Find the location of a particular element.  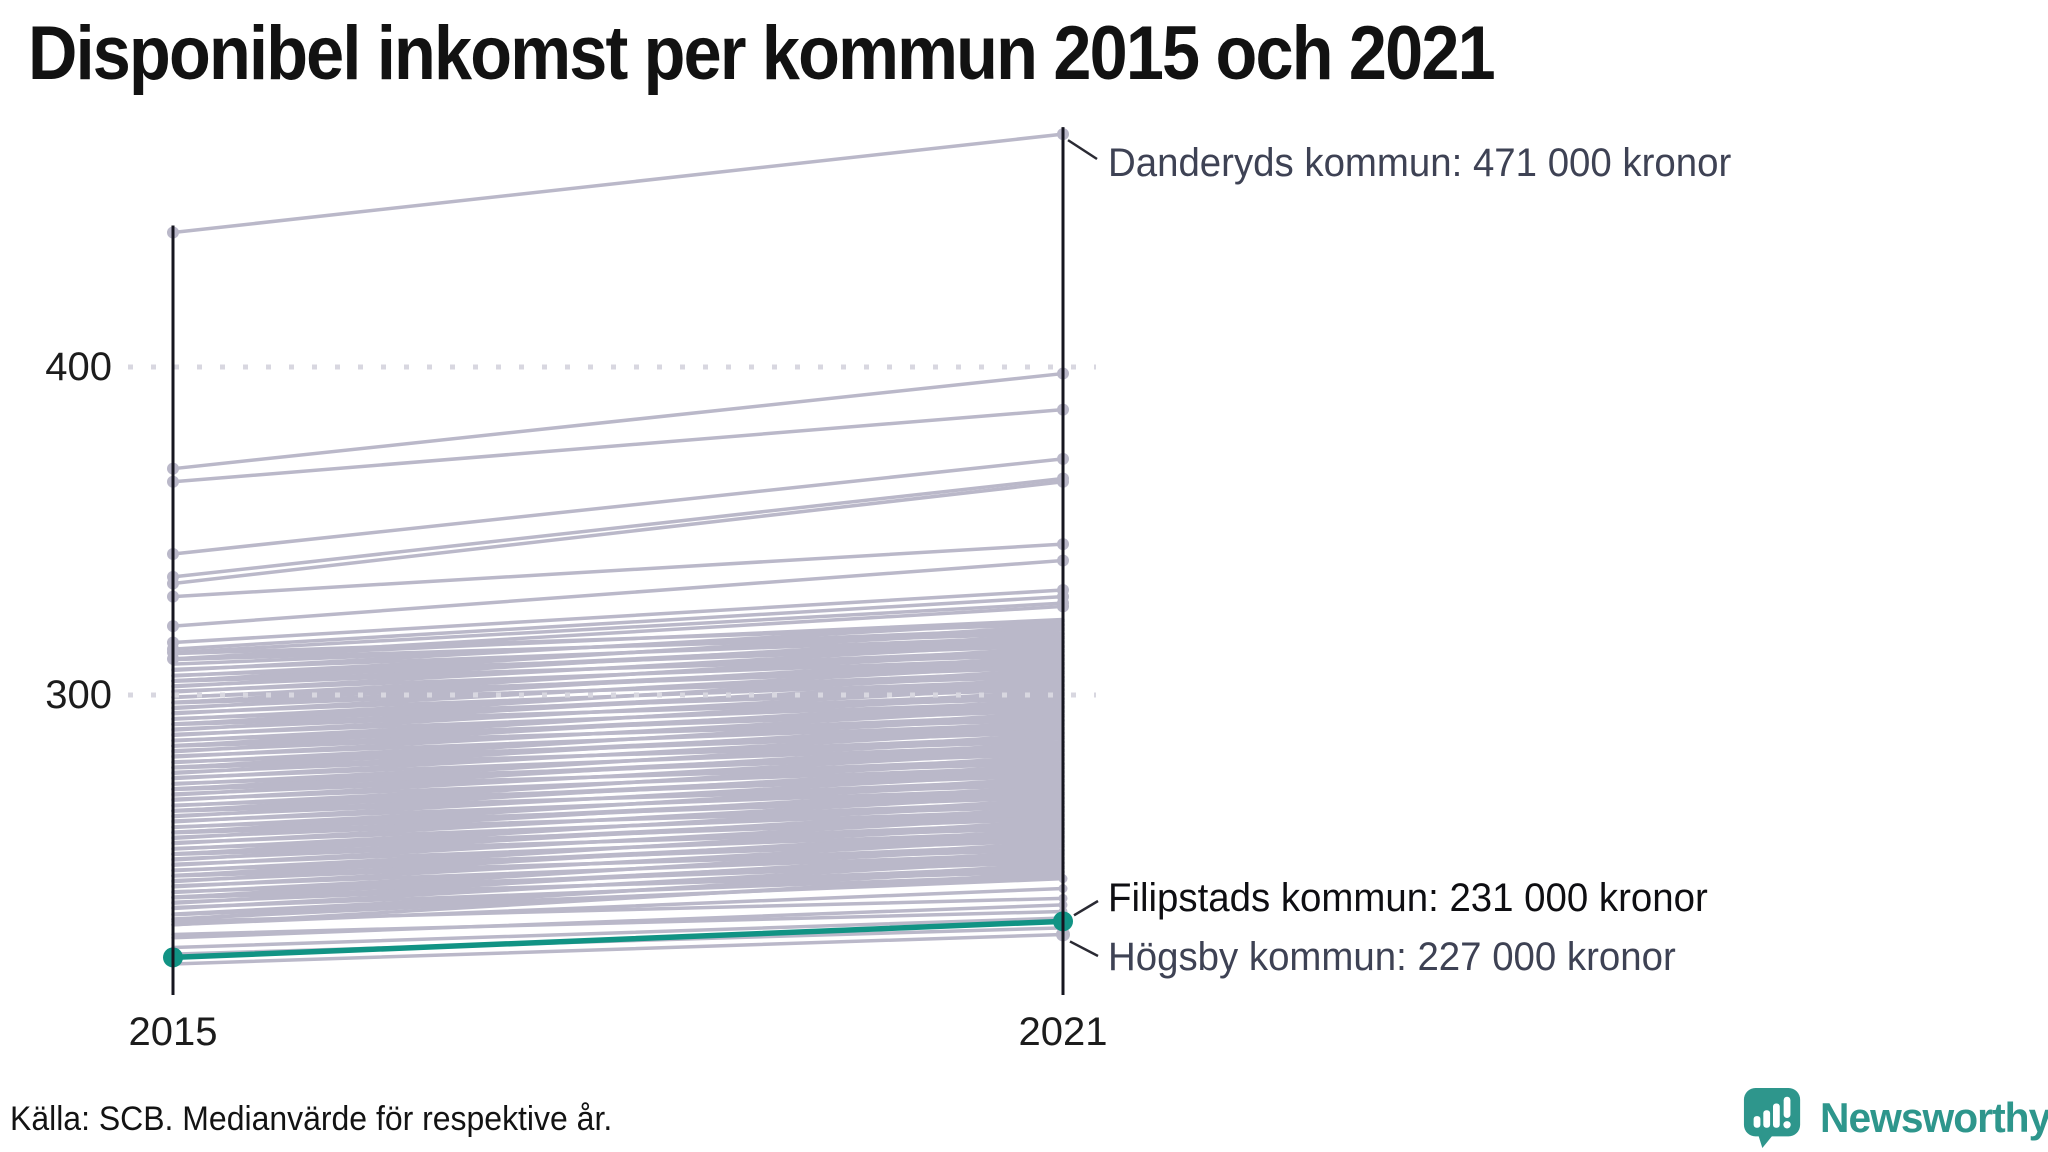

annotation-hogsby: Högsby kommun: 227 000 kronor is located at coordinates (1392, 957).